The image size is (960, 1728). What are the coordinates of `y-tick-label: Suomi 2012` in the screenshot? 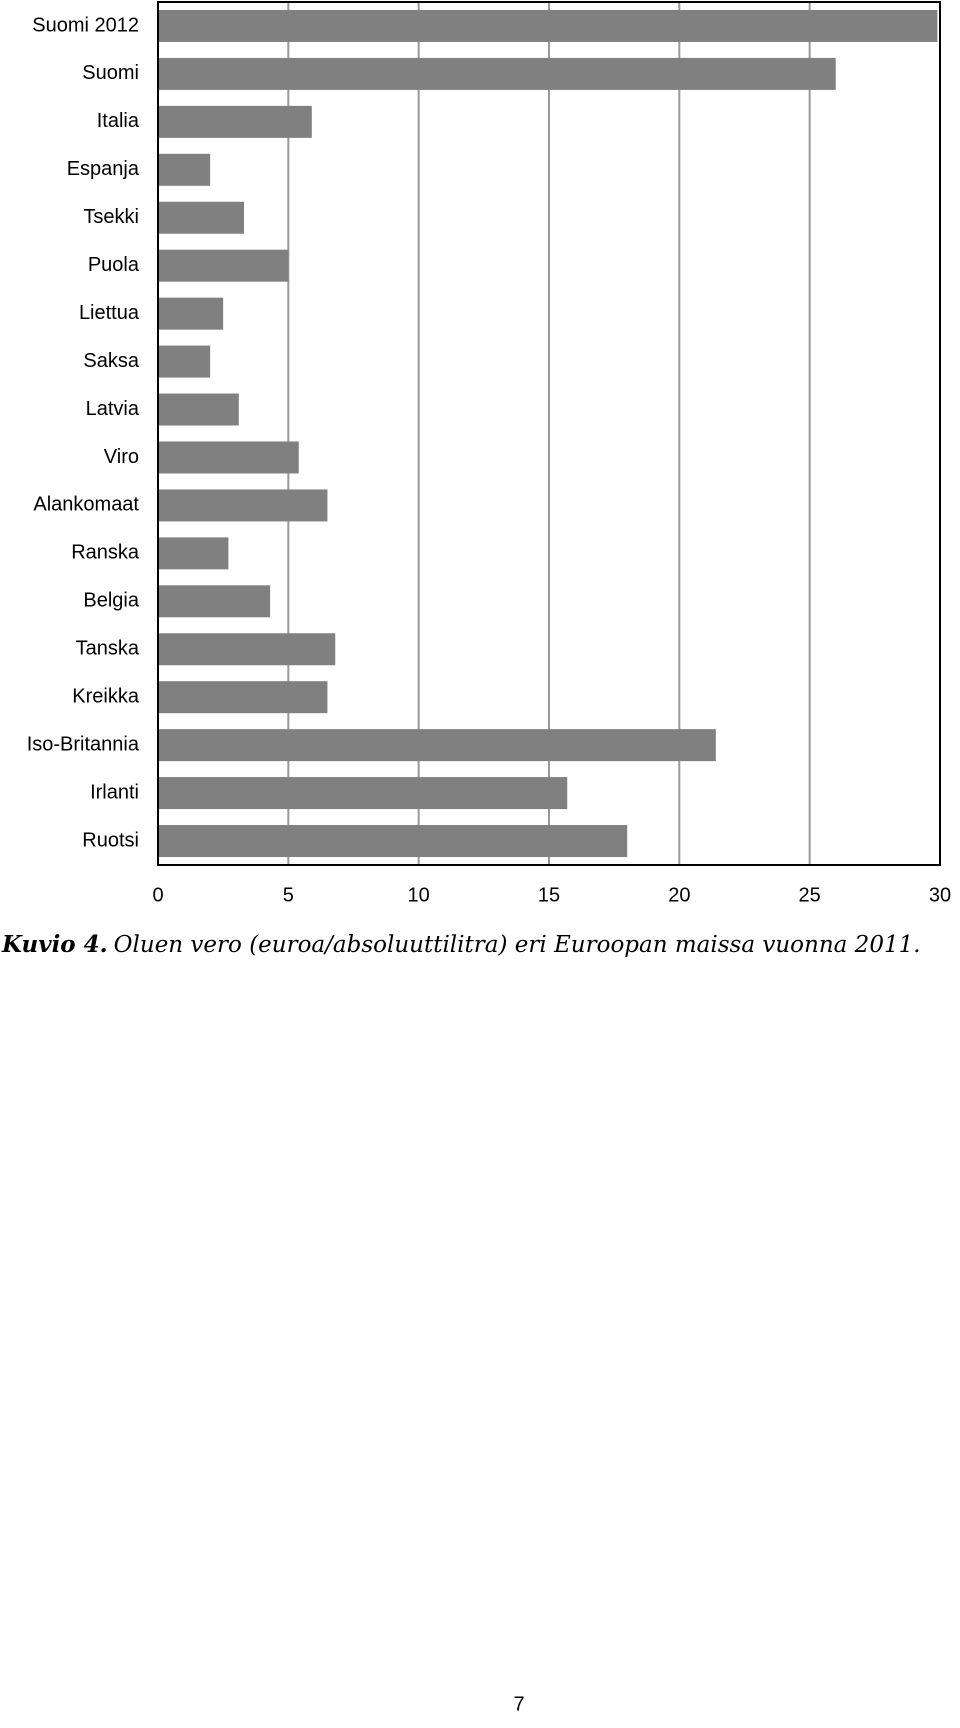 It's located at (85, 25).